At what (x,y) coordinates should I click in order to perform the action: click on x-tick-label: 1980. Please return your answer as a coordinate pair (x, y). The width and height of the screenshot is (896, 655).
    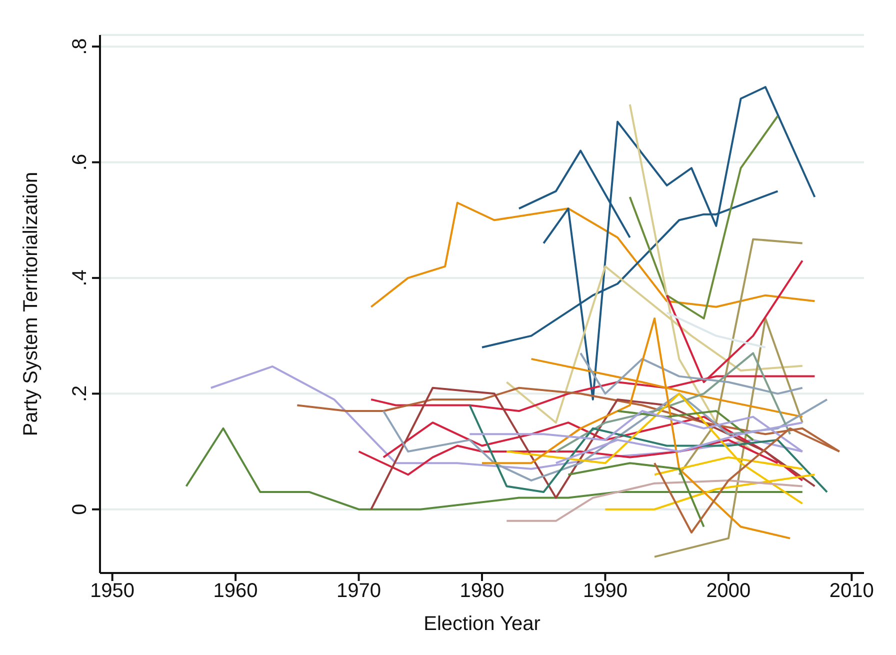
    Looking at the image, I should click on (482, 591).